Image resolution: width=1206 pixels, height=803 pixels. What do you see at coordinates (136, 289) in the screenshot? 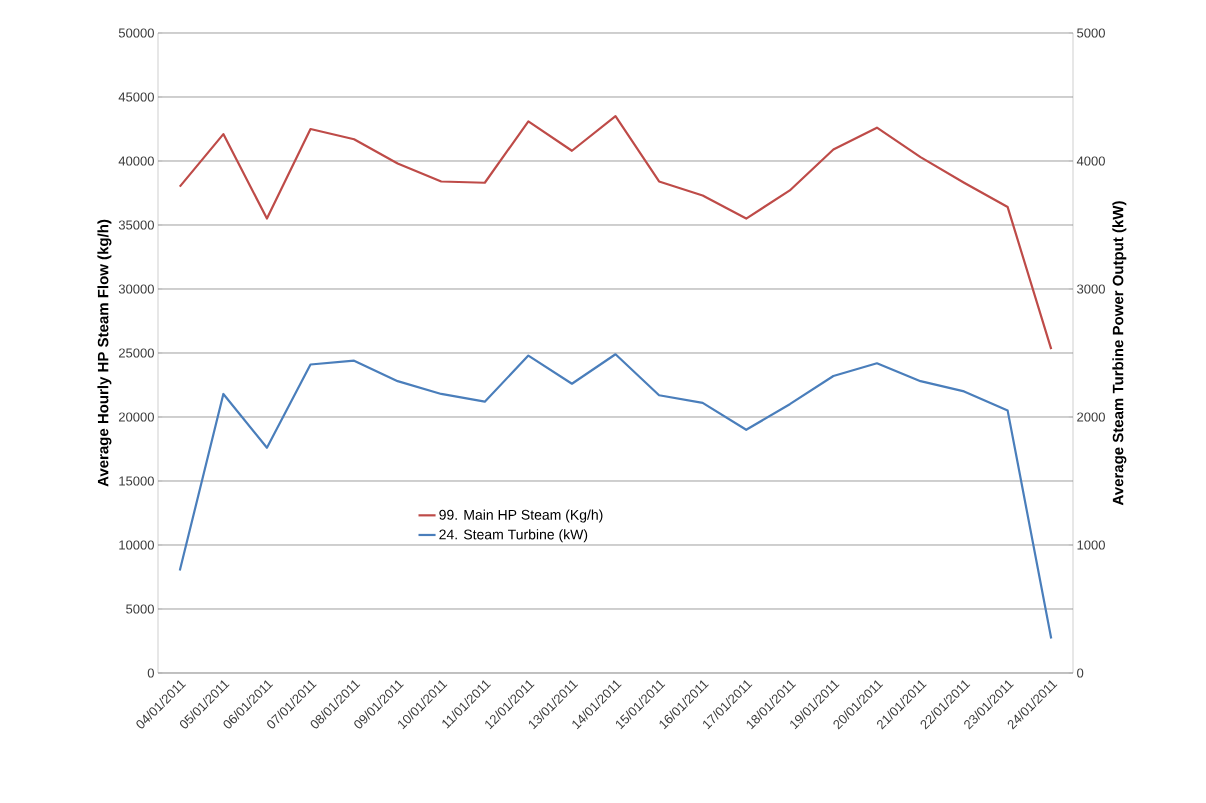
I see `y-tick-label: 30000` at bounding box center [136, 289].